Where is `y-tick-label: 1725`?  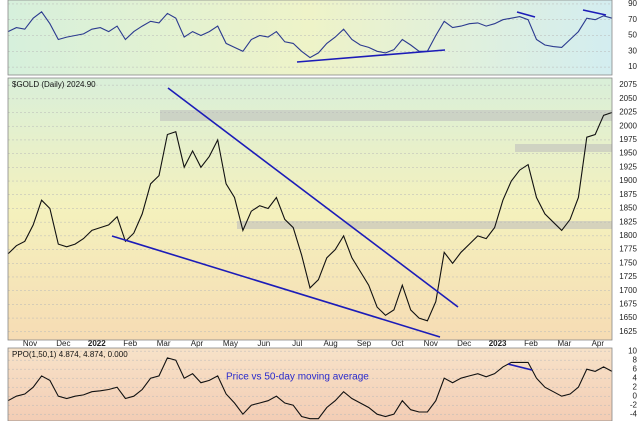
y-tick-label: 1725 is located at coordinates (628, 276).